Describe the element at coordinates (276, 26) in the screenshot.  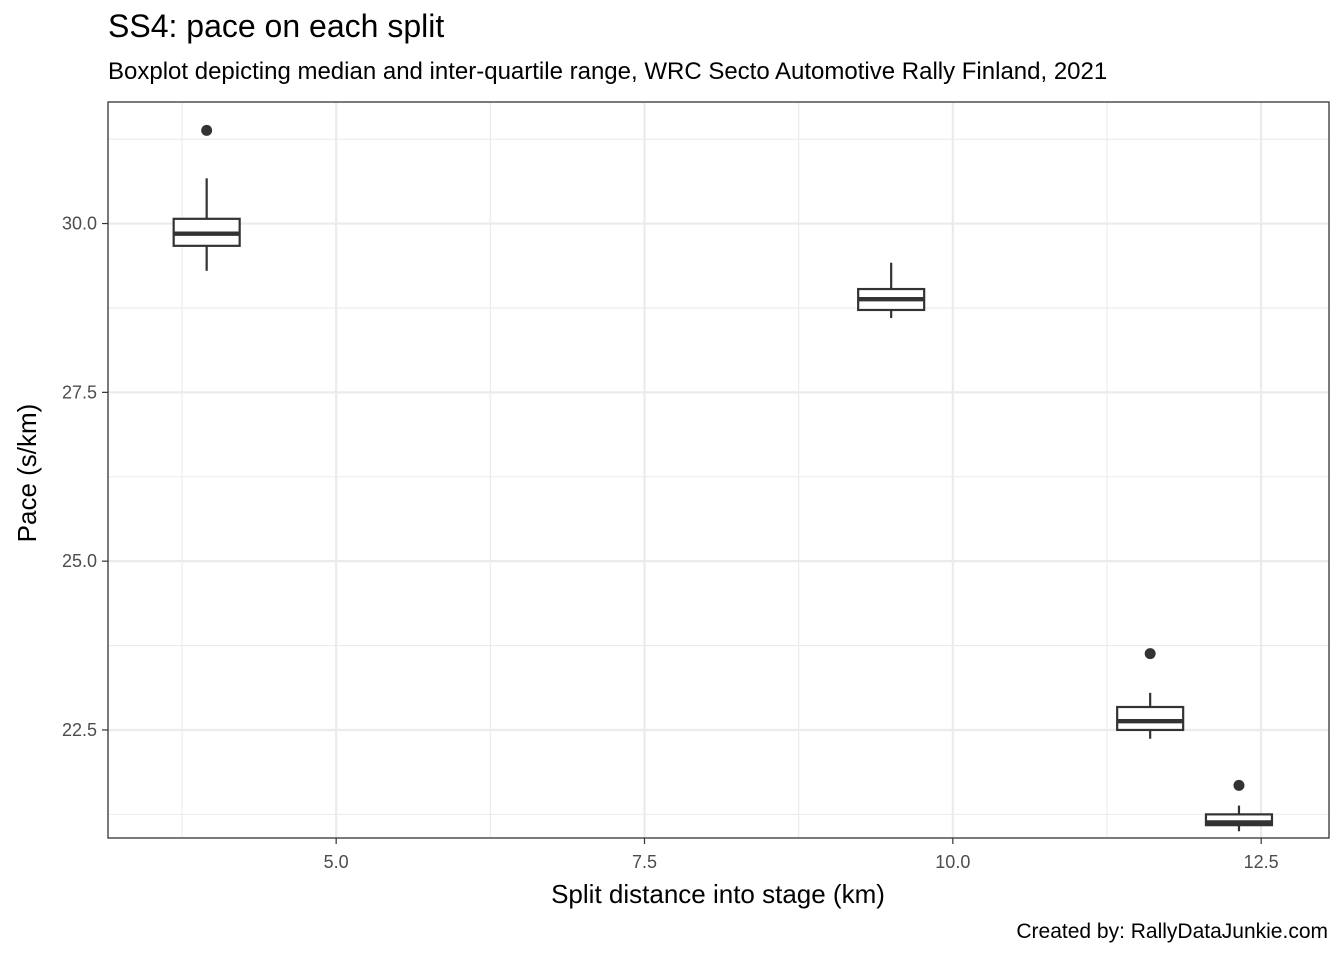
I see `chart-title: SS4: pace on each split` at that location.